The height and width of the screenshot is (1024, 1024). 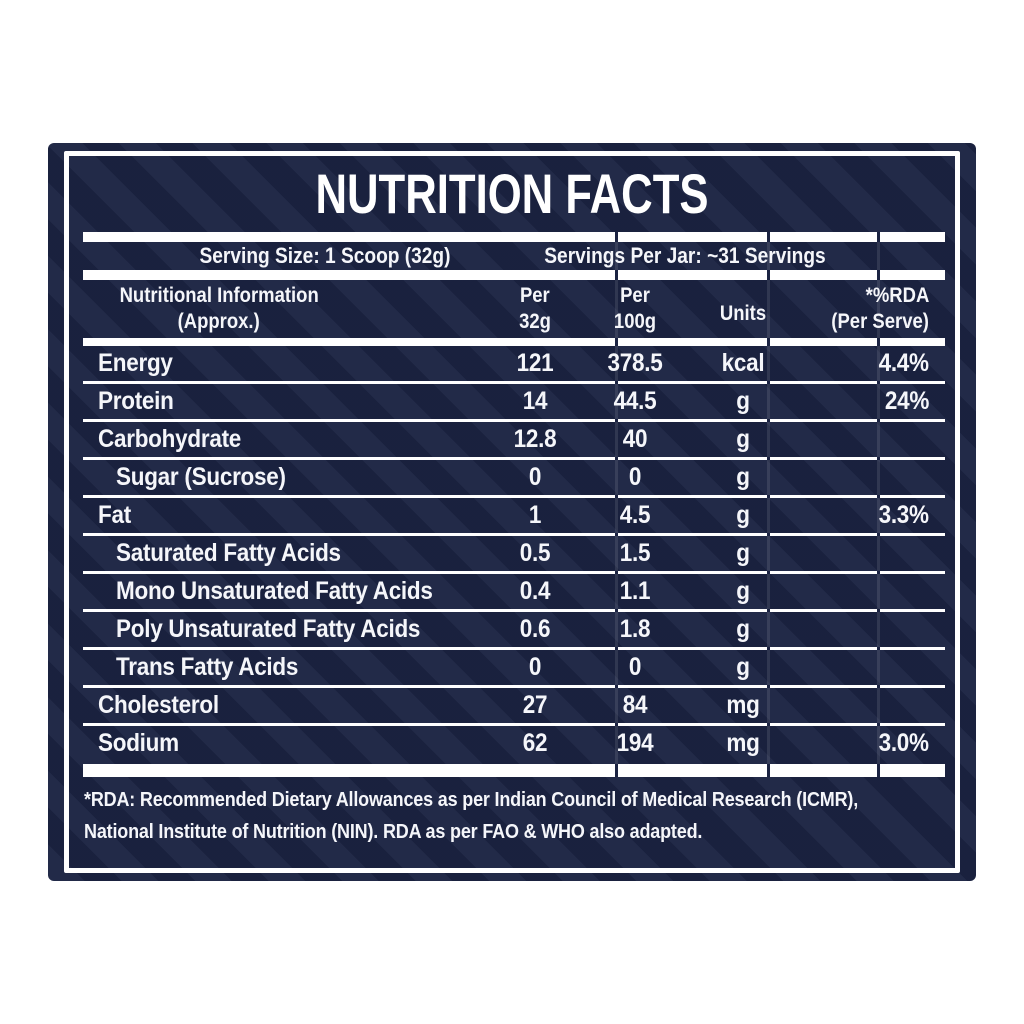 I want to click on row-value-per-32g: 121, so click(x=535, y=363).